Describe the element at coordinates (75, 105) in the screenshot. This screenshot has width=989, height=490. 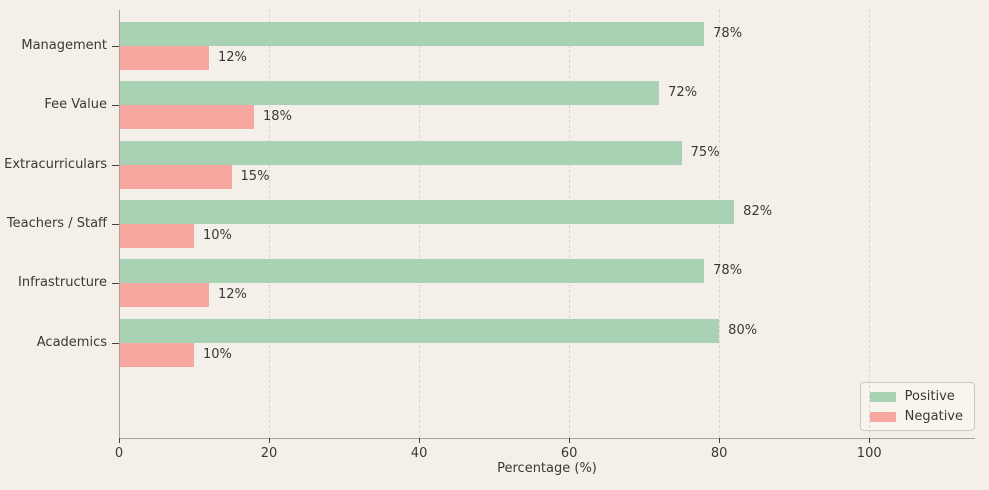
I see `category-label: Fee Value` at that location.